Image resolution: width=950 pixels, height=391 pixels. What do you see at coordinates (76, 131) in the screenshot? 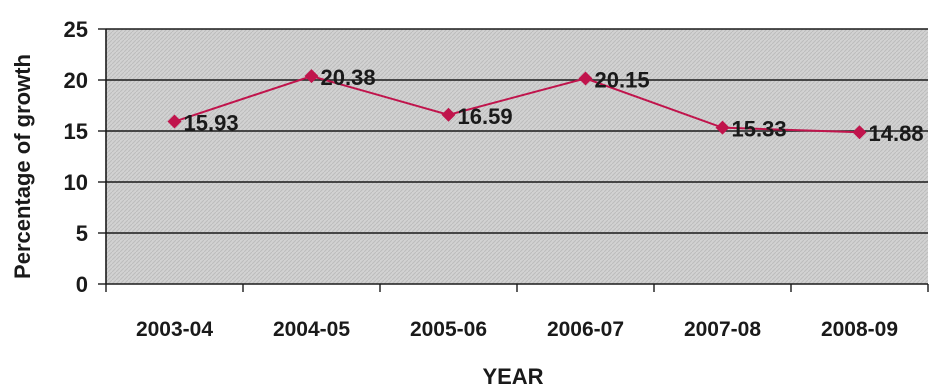
I see `y-tick-label: 15` at bounding box center [76, 131].